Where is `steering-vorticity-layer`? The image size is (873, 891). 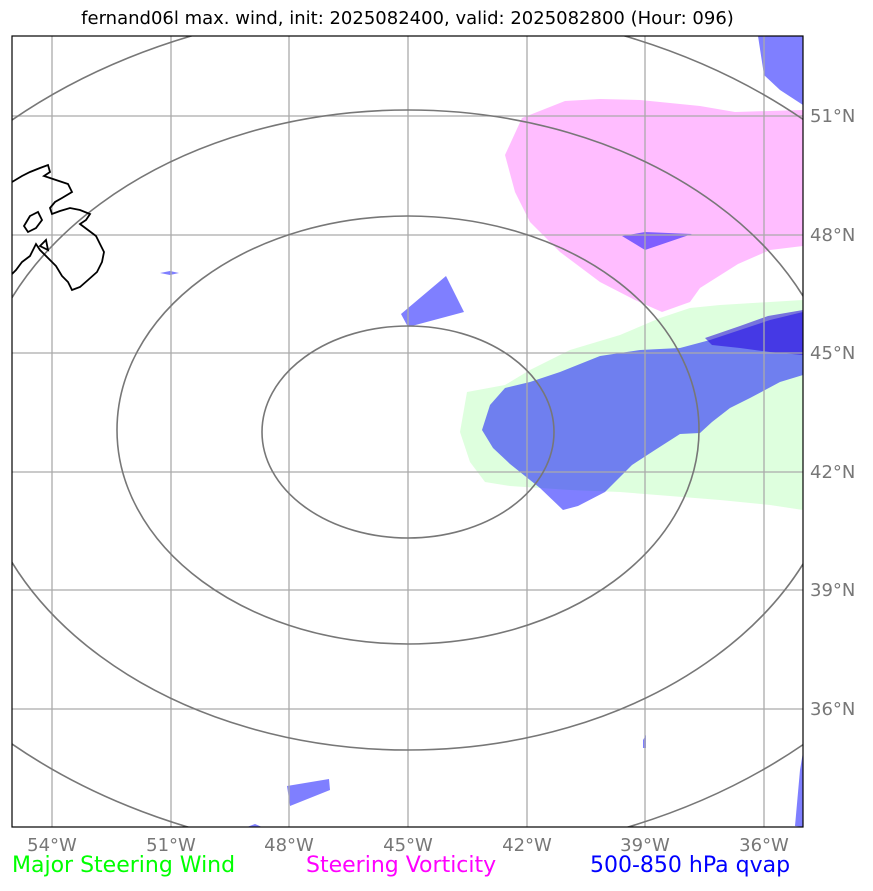 steering-vorticity-layer is located at coordinates (654, 205).